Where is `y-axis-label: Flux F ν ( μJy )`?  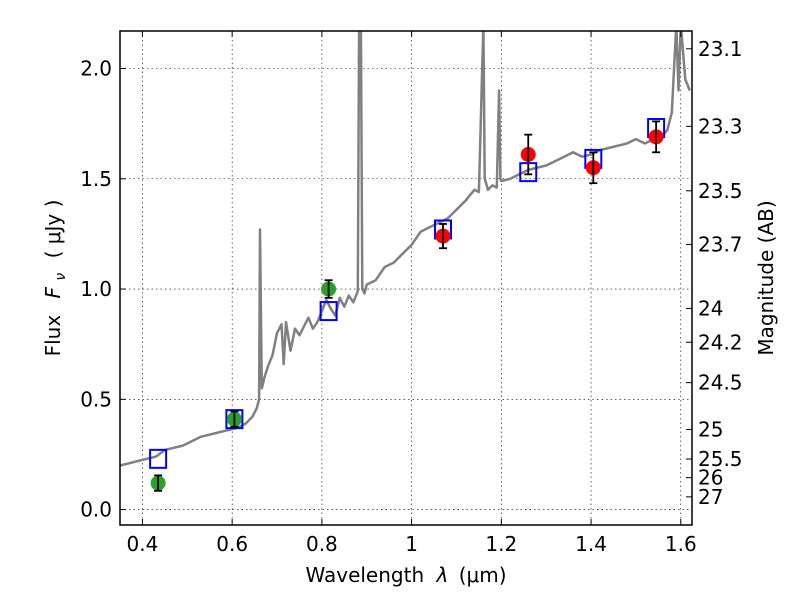 y-axis-label: Flux F ν ( μJy ) is located at coordinates (55, 278).